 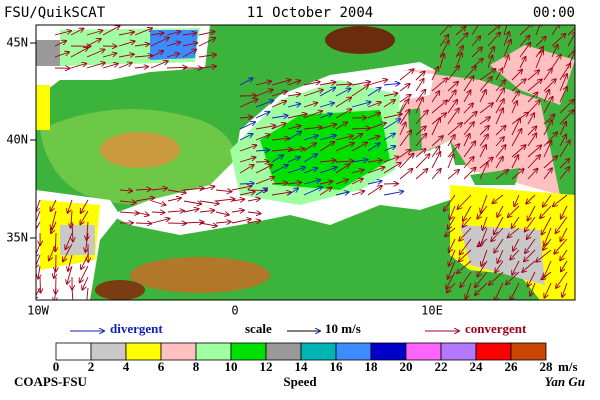 I want to click on plateau, so click(x=140, y=150).